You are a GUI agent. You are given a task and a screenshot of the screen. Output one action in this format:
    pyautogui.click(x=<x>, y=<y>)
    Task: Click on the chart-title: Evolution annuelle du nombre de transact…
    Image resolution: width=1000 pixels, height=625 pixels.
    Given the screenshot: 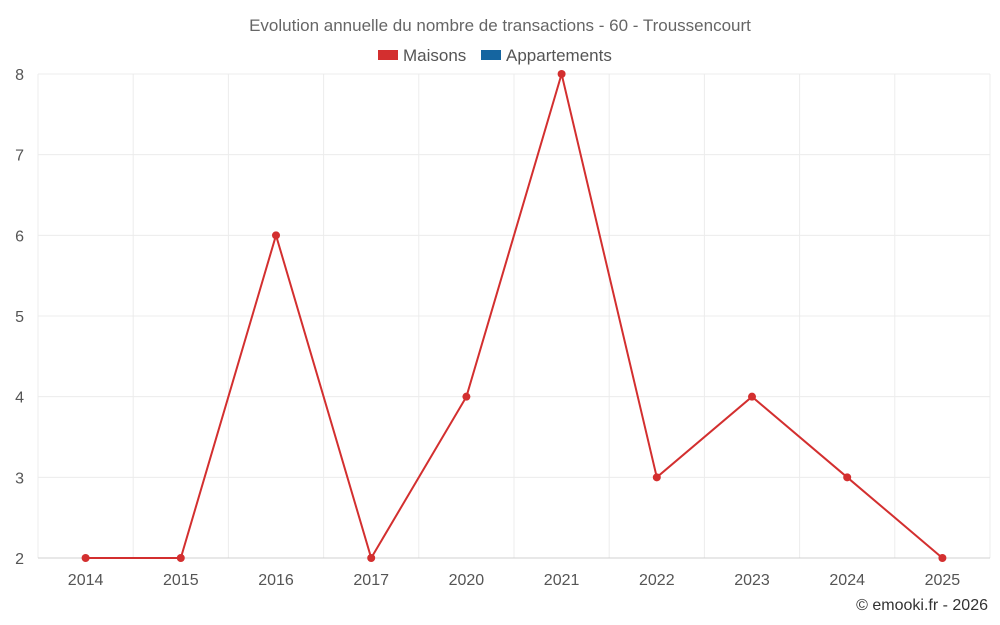 What is the action you would take?
    pyautogui.click(x=500, y=25)
    